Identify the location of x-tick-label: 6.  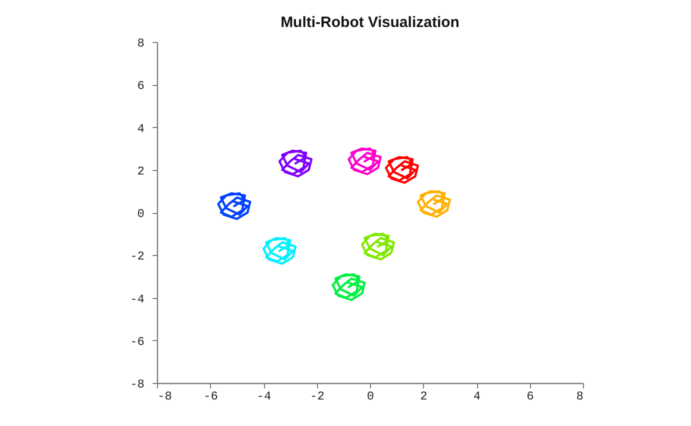
(530, 397).